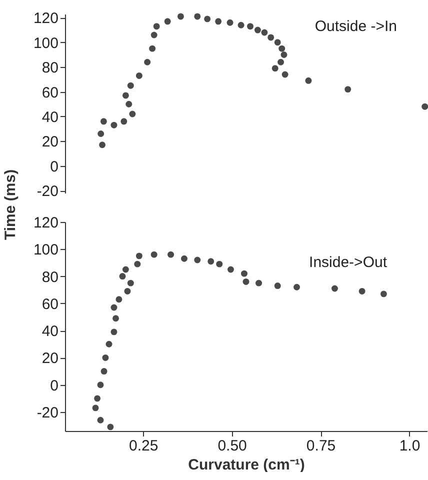 The height and width of the screenshot is (480, 428). I want to click on x-tick-label: 0.50, so click(232, 446).